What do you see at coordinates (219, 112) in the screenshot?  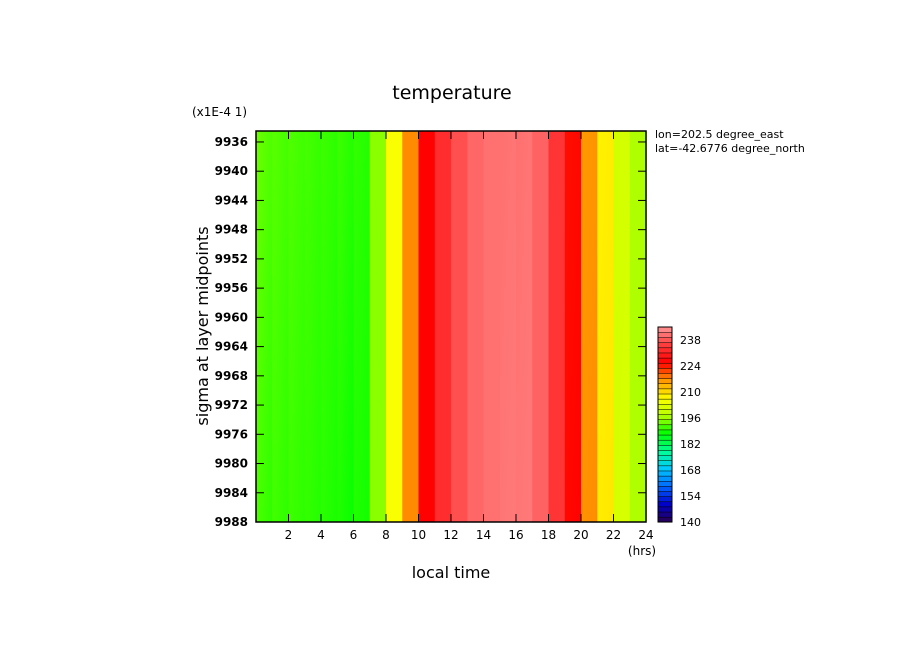 I see `y-scale-note: (x1E-4 1)` at bounding box center [219, 112].